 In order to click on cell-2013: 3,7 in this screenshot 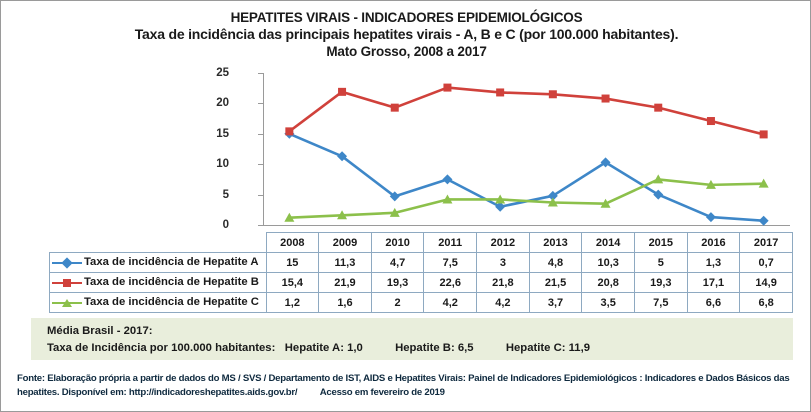, I will do `click(555, 302)`.